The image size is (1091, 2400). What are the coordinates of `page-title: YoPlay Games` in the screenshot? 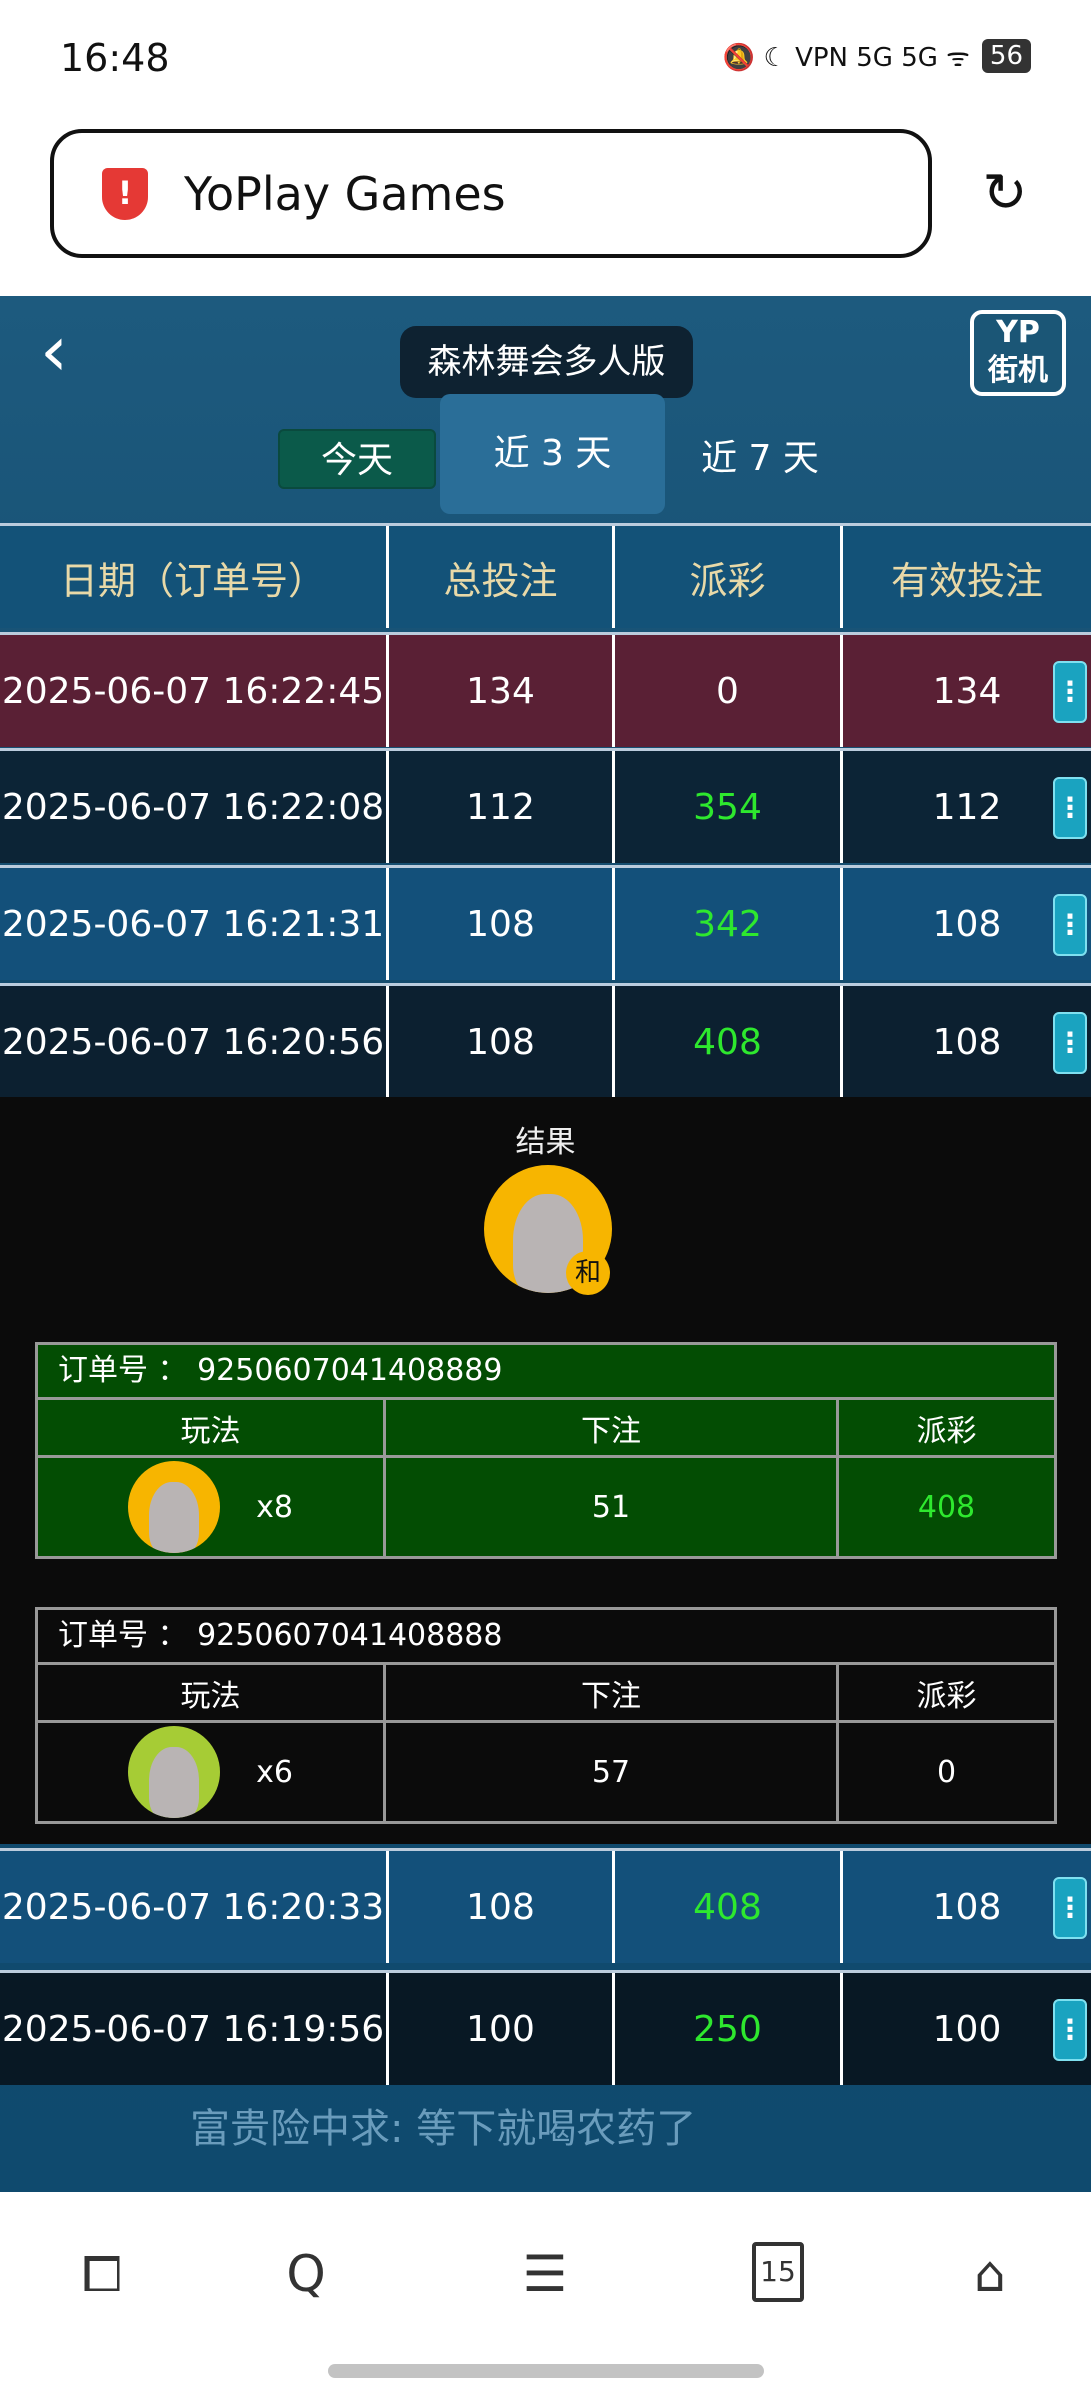 It's located at (345, 193).